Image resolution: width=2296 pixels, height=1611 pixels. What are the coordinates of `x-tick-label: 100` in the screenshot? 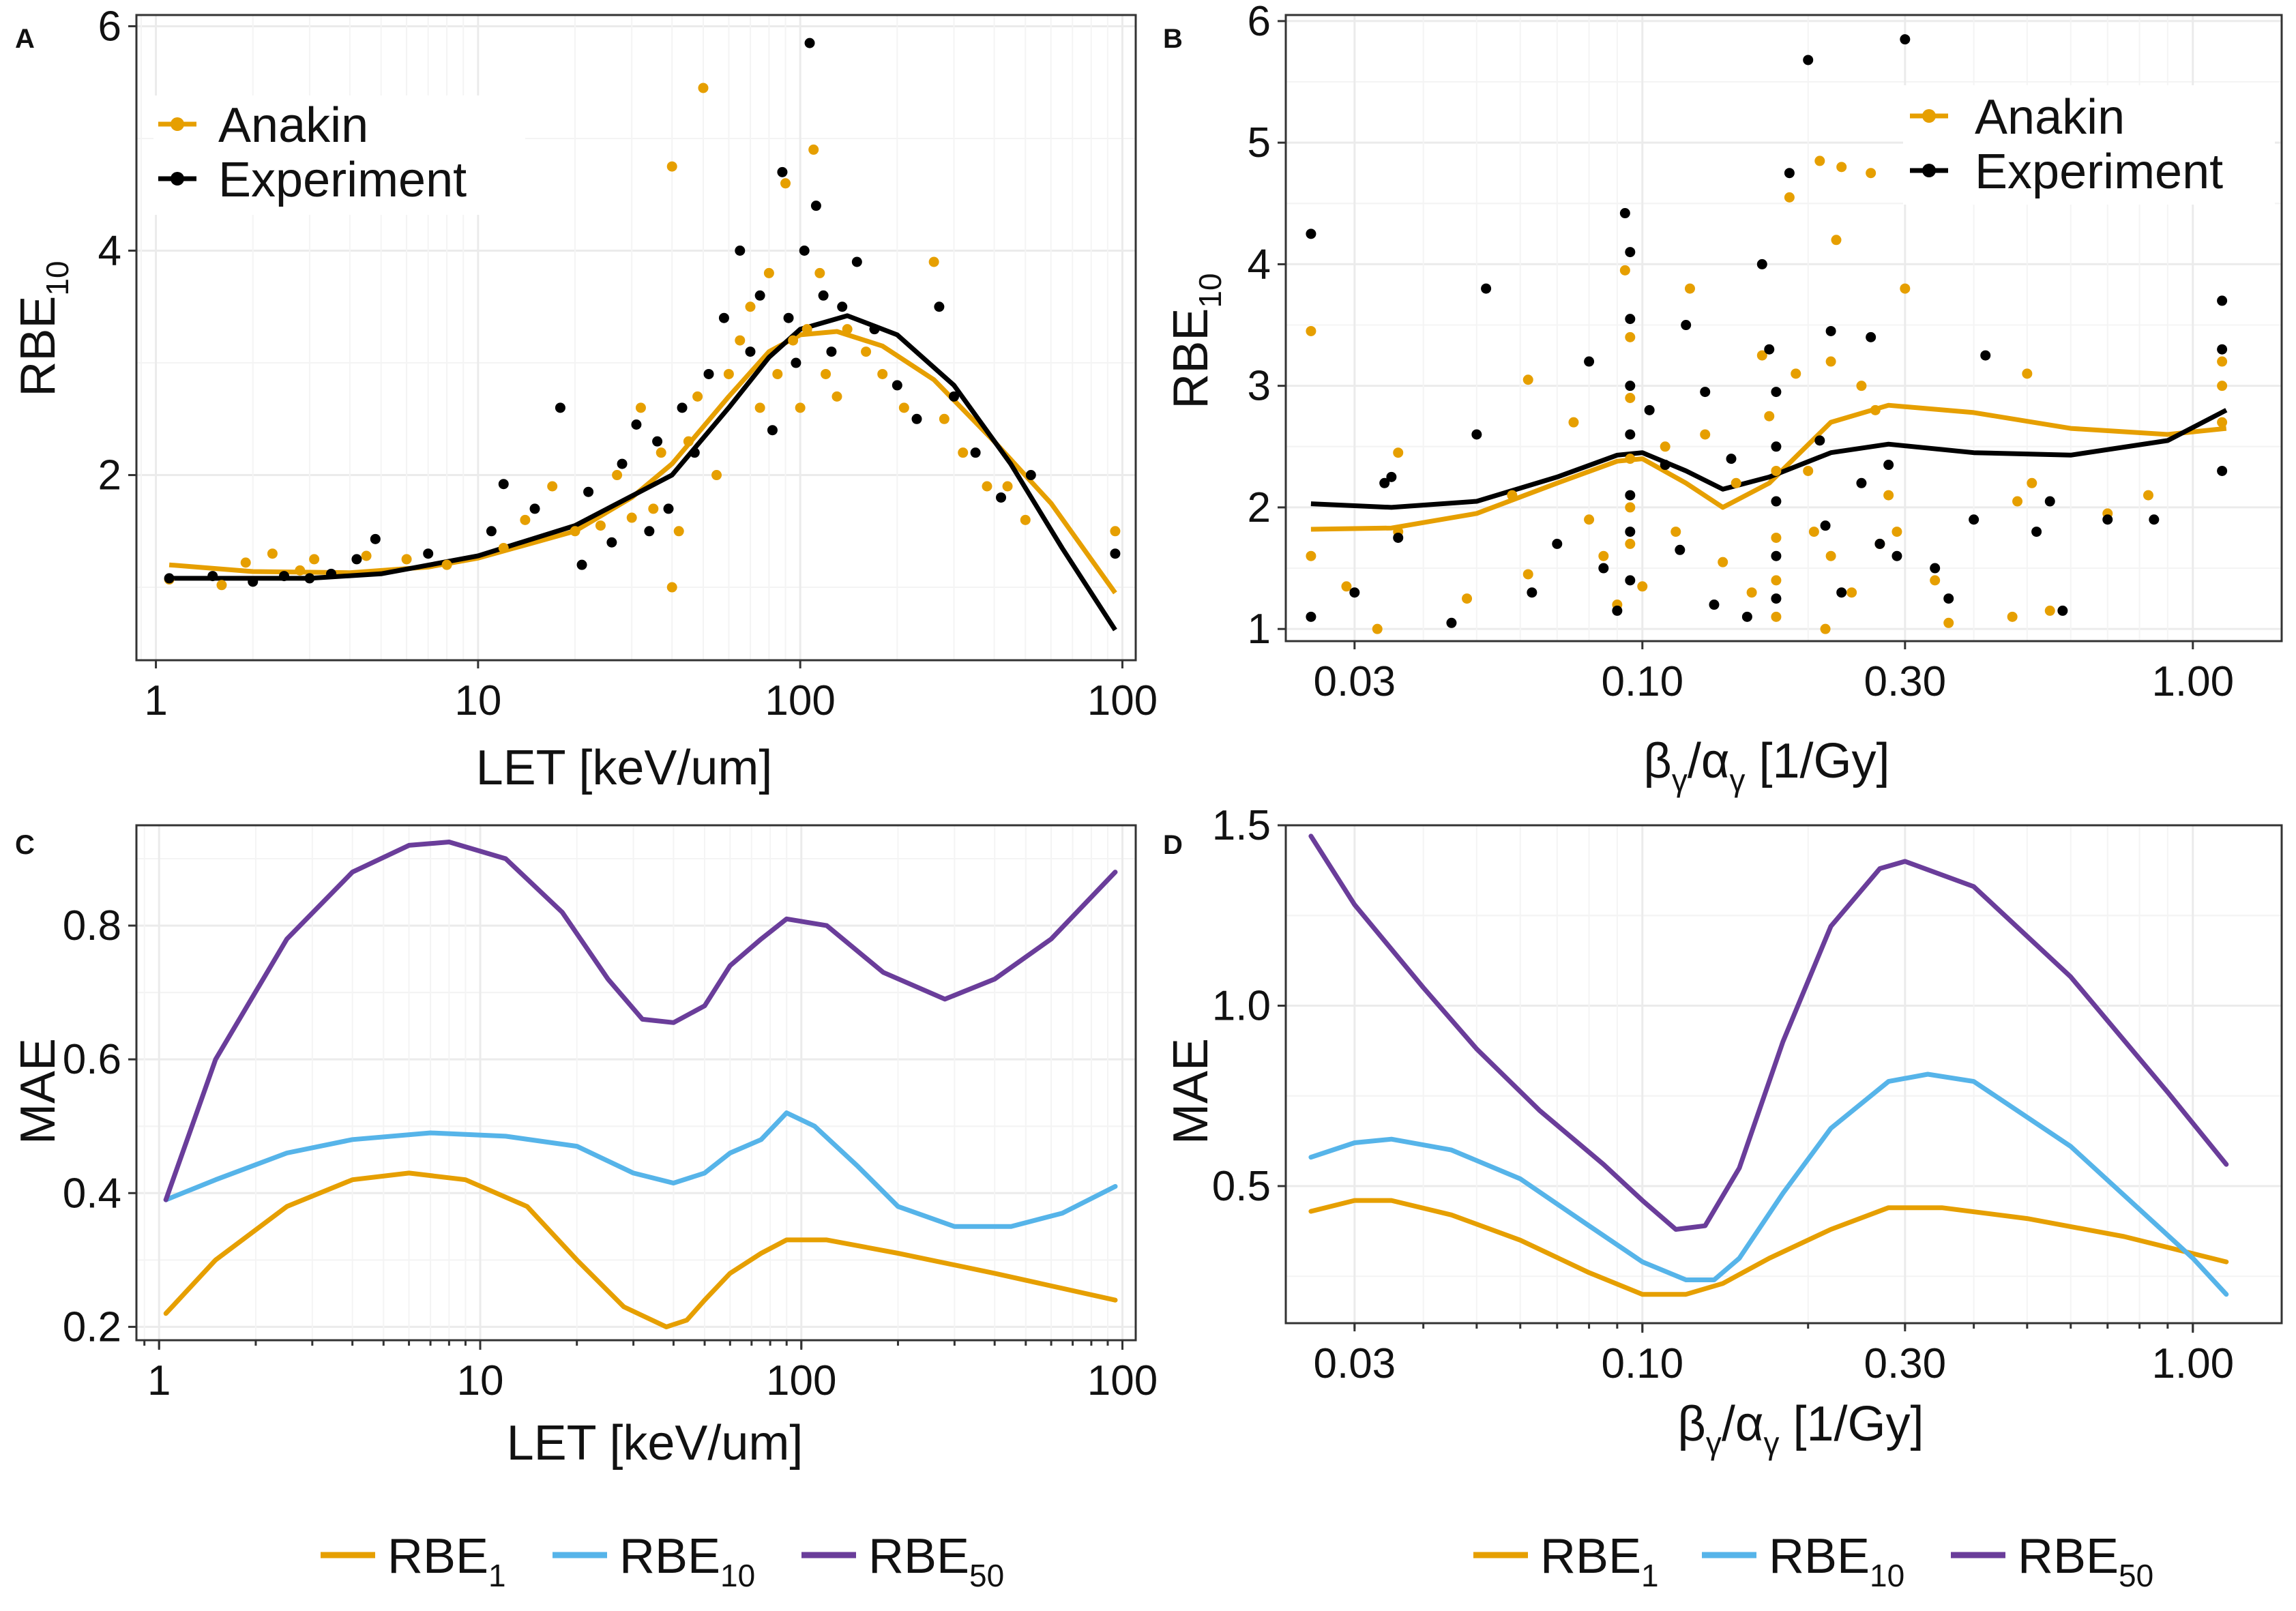 It's located at (1122, 1380).